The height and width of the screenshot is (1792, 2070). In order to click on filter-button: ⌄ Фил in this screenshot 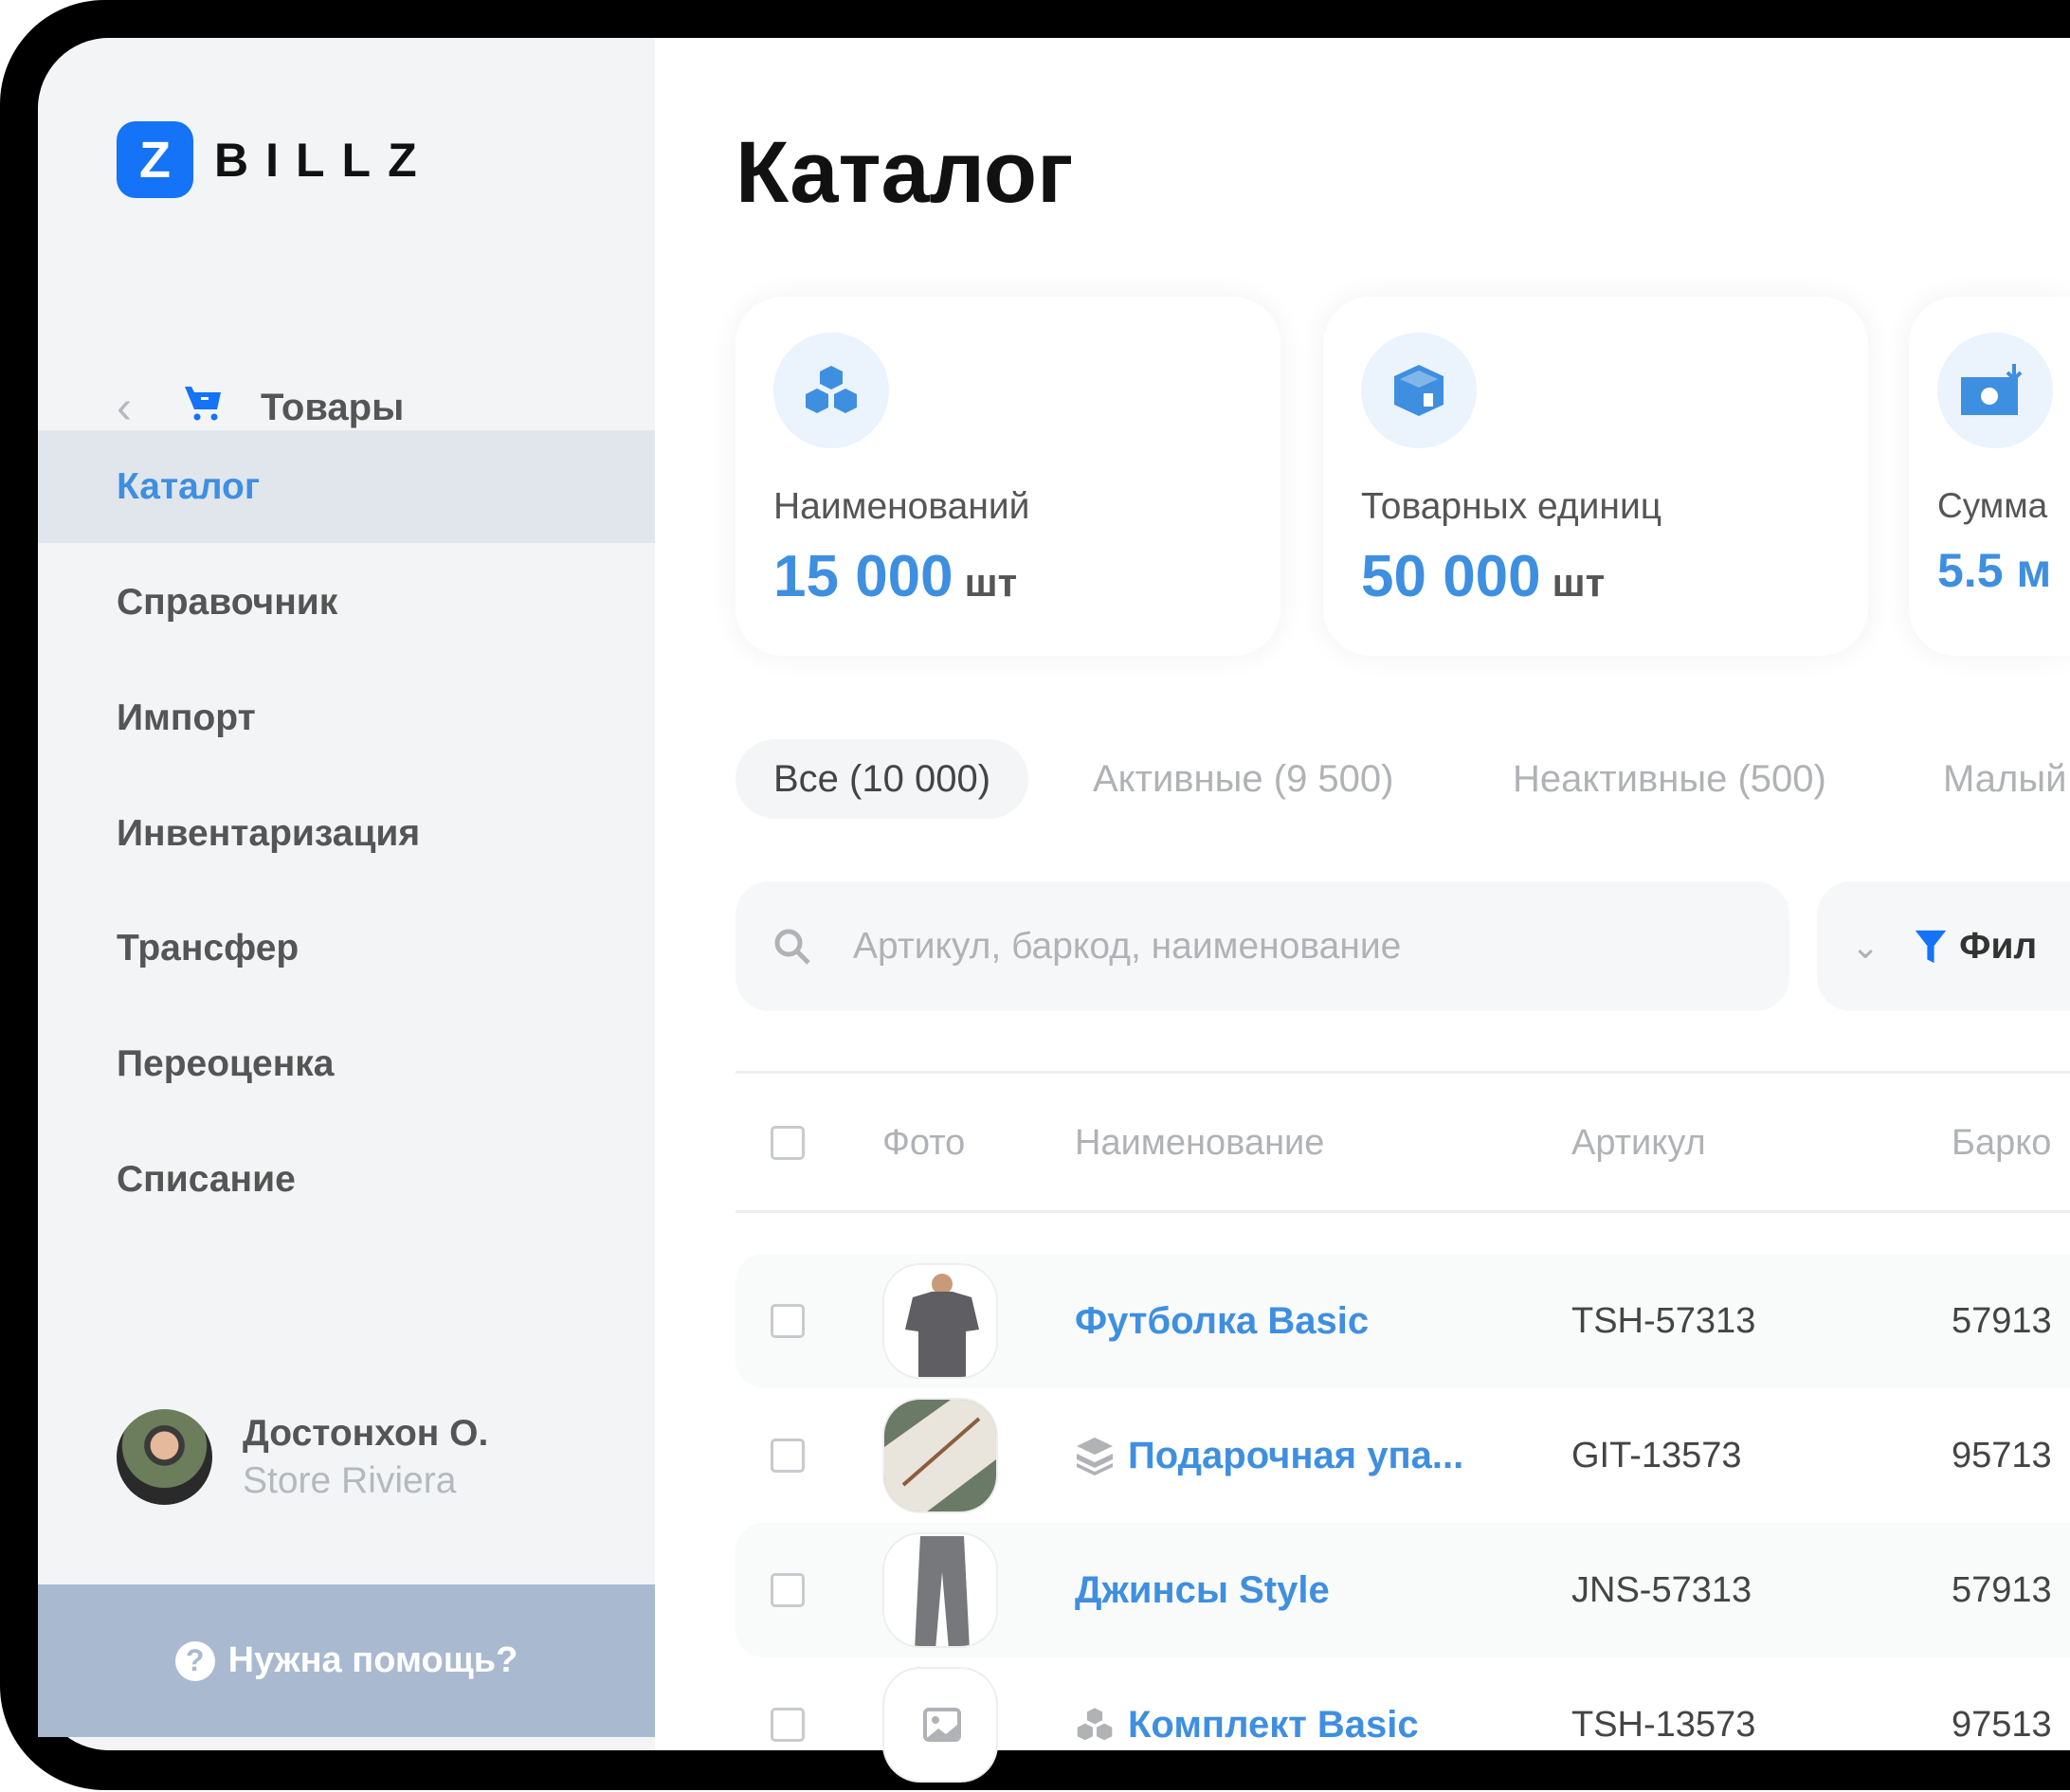, I will do `click(1943, 946)`.